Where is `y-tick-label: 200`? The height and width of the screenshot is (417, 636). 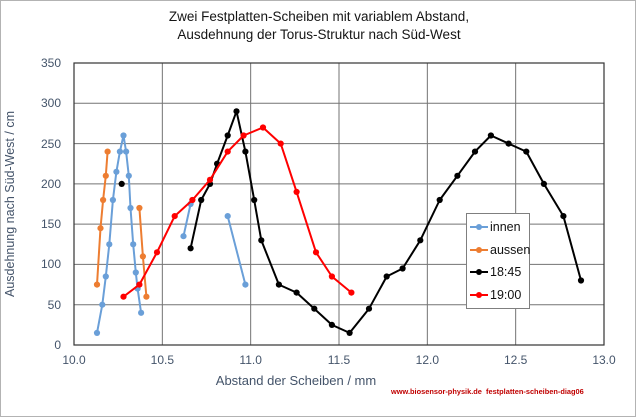
y-tick-label: 200 is located at coordinates (50, 183).